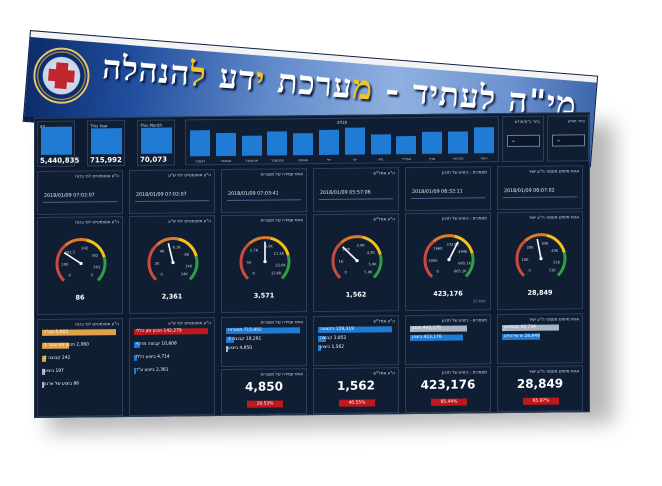 This screenshot has height=486, width=662. What do you see at coordinates (58, 143) in the screenshot?
I see `kpi-all: All5,440,835` at bounding box center [58, 143].